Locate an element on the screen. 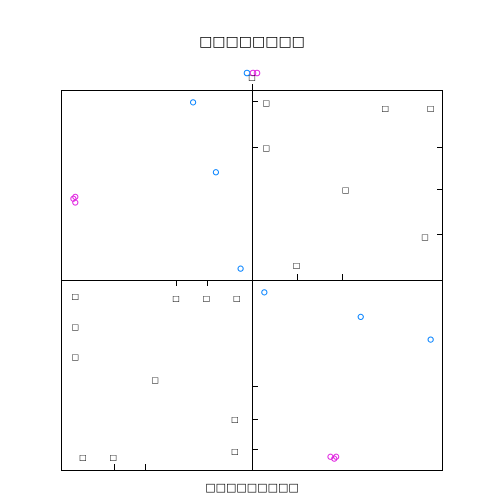  chart-title: □□□□□□□□ is located at coordinates (252, 42).